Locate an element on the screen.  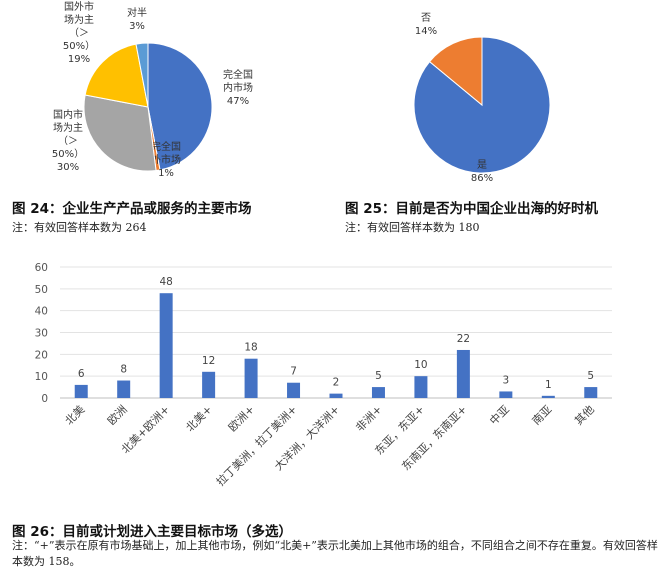
figure-25-caption: 图 25：目前是否为中国企业出海的好时机 is located at coordinates (471, 209).